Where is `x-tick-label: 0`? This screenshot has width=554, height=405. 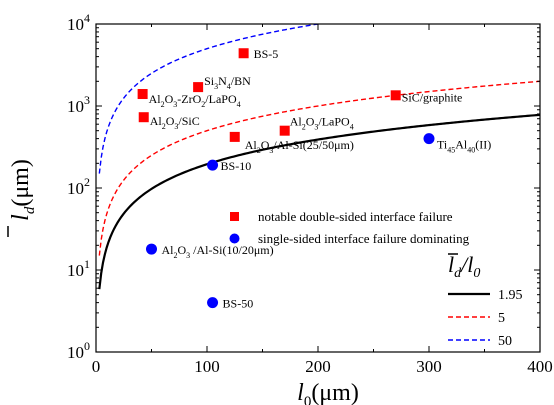
x-tick-label: 0 is located at coordinates (96, 366).